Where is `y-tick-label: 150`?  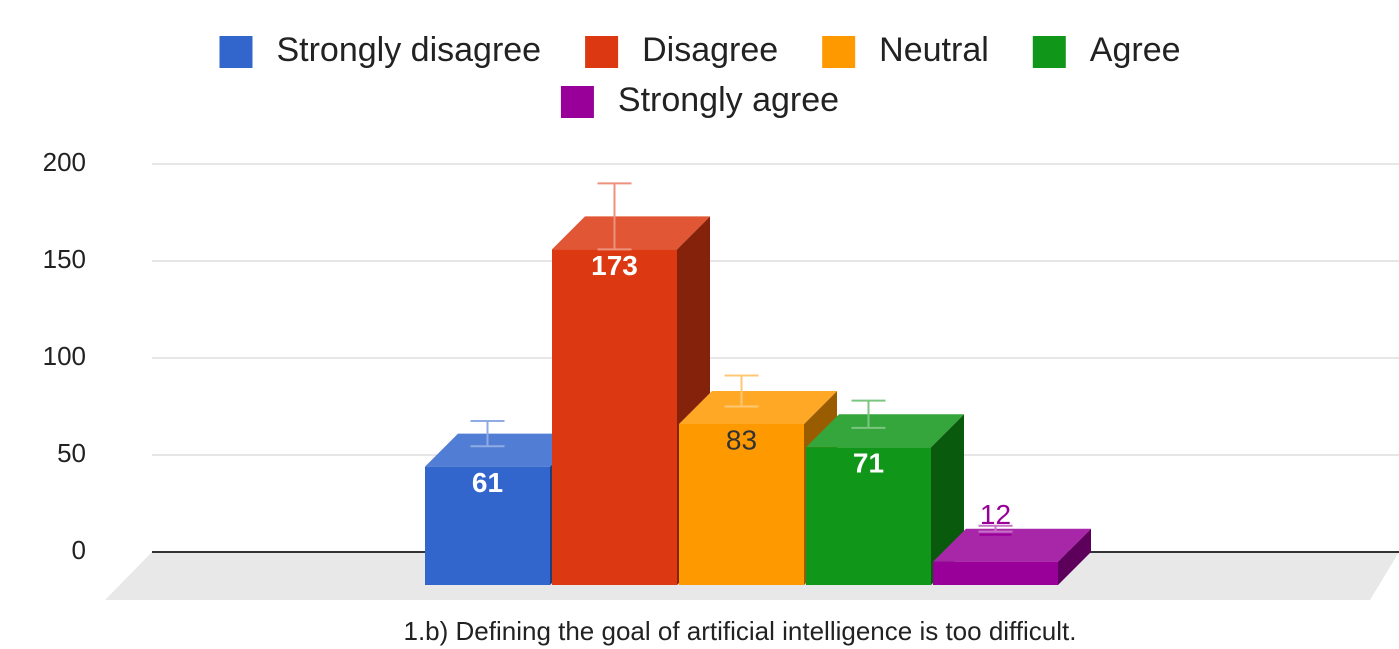
y-tick-label: 150 is located at coordinates (64, 259).